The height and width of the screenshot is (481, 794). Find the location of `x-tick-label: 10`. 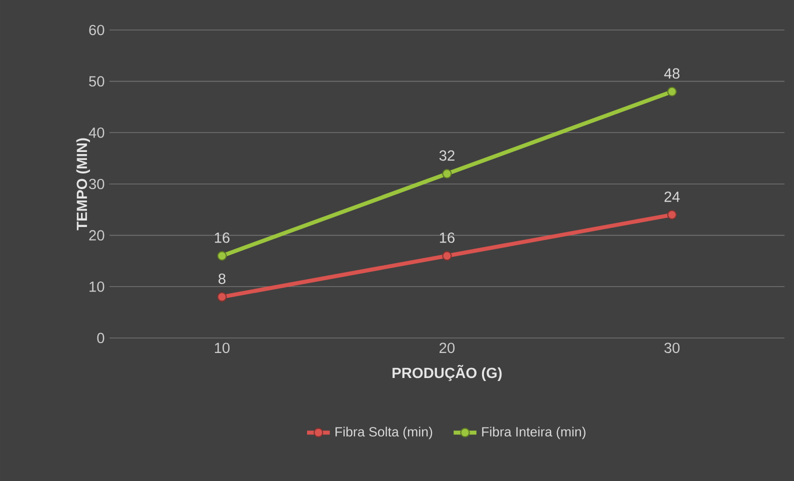

x-tick-label: 10 is located at coordinates (222, 348).